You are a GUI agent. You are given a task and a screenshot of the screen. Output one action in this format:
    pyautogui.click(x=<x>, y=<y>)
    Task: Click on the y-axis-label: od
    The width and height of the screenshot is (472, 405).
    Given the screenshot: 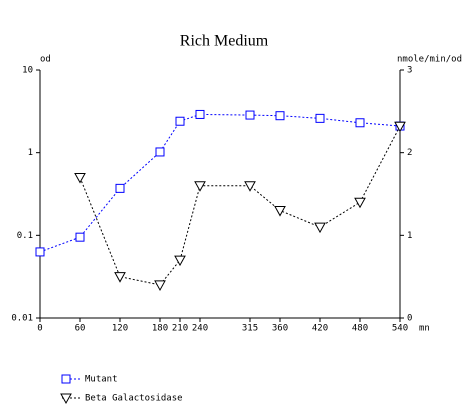 What is the action you would take?
    pyautogui.click(x=45, y=60)
    